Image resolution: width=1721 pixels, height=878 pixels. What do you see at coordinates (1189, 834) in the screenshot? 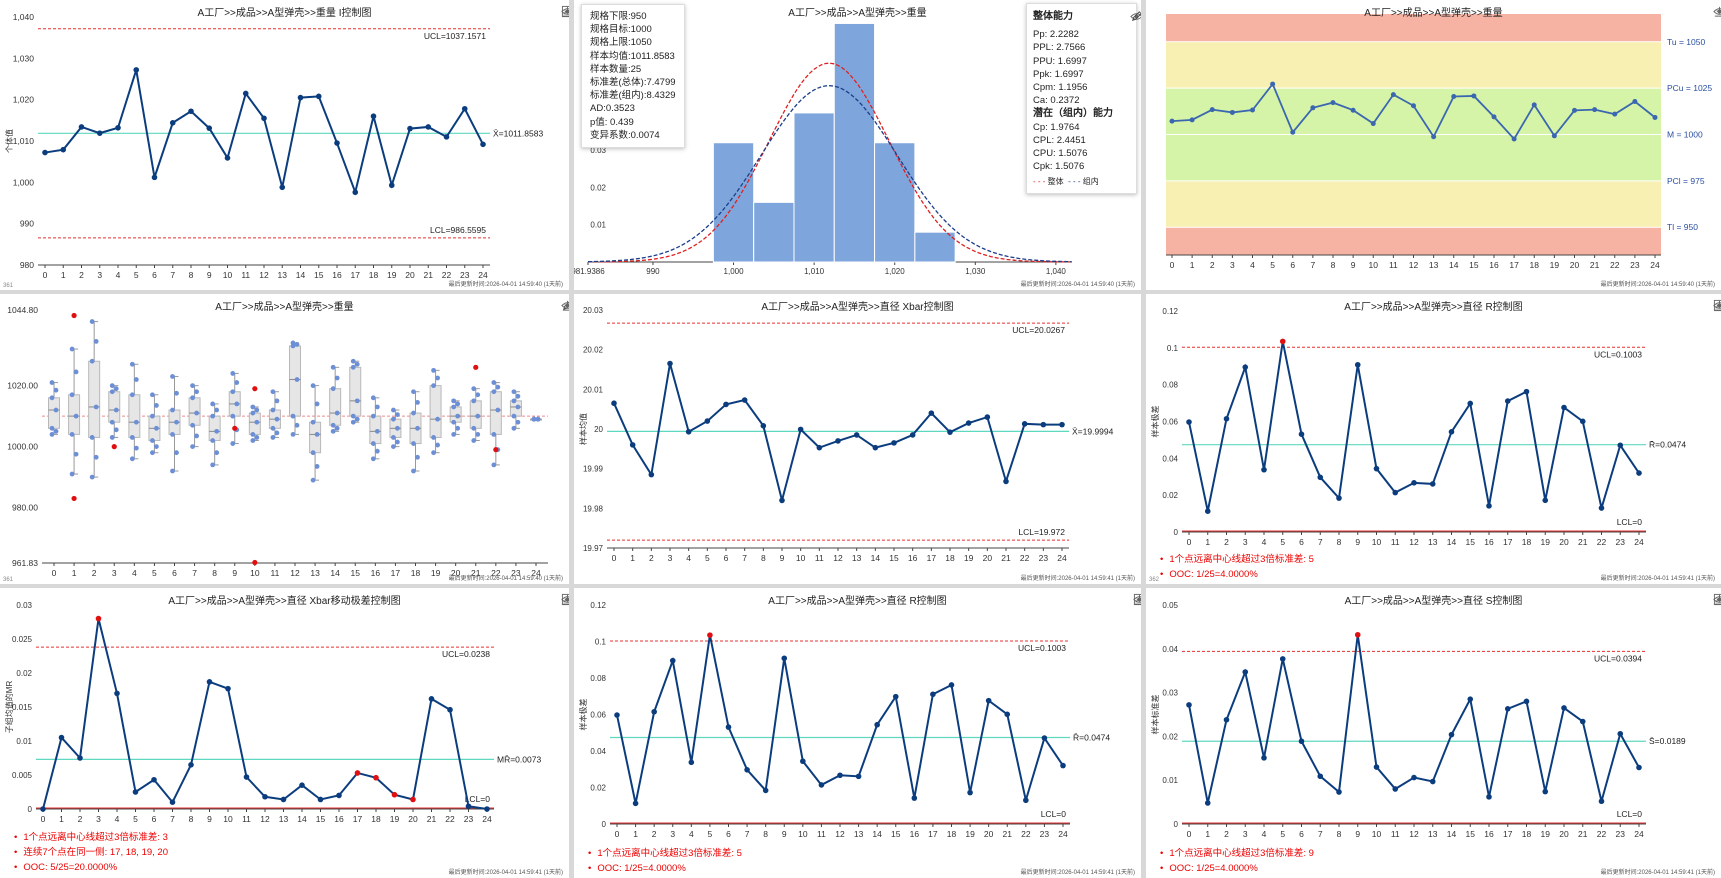
I see `x-tick-label: 0` at bounding box center [1189, 834].